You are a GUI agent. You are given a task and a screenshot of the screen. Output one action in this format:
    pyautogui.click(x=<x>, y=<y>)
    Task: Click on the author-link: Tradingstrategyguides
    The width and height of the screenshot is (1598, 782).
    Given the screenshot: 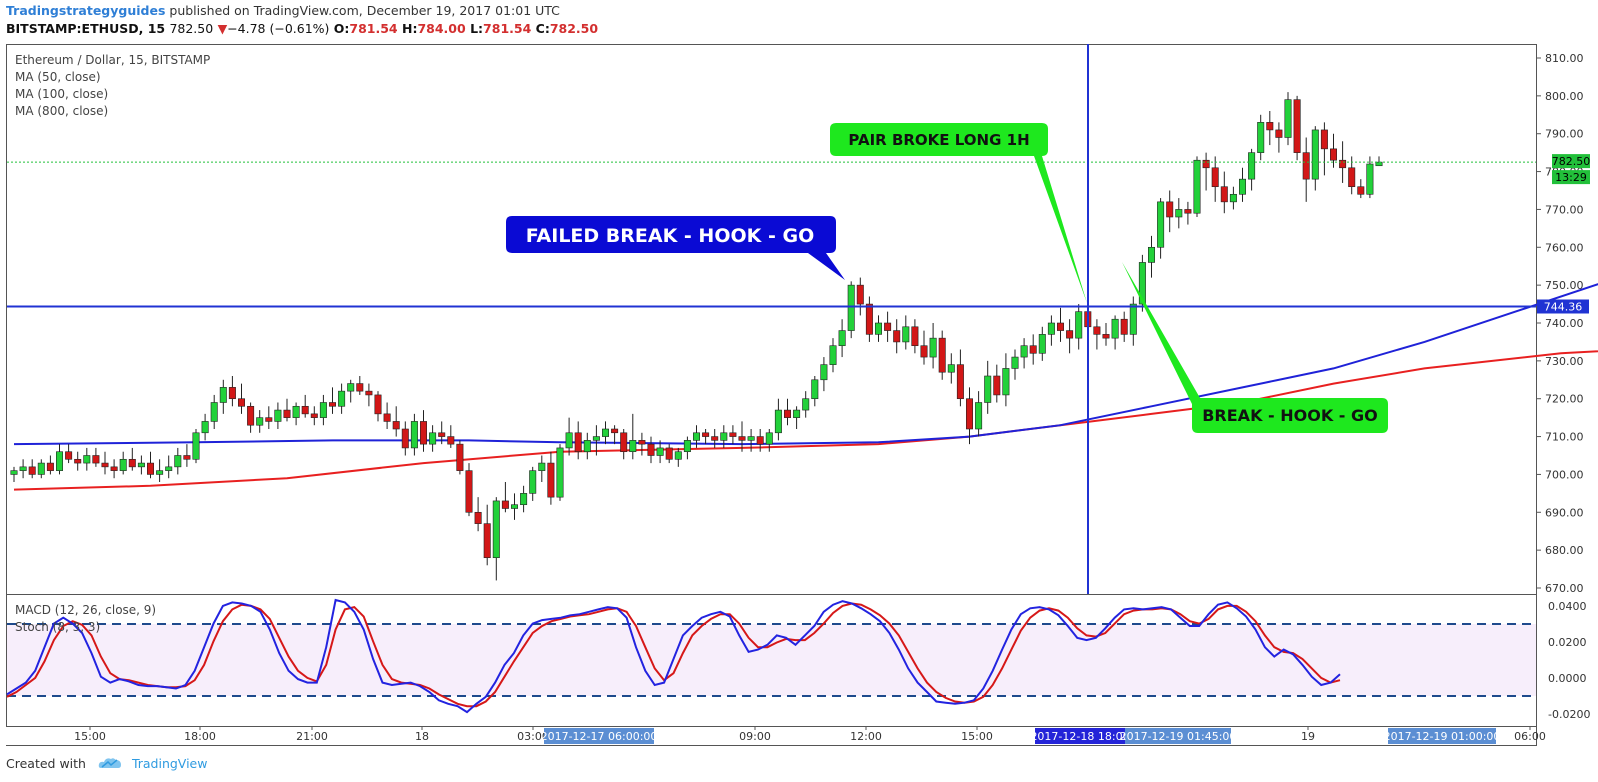 What is the action you would take?
    pyautogui.click(x=86, y=10)
    